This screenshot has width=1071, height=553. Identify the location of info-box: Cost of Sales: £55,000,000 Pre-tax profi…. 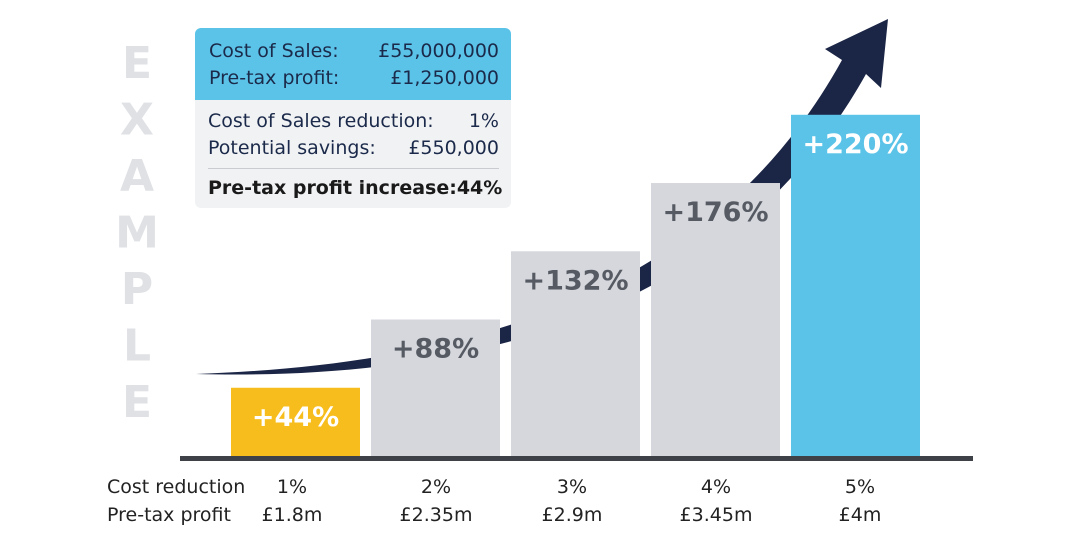
(353, 118).